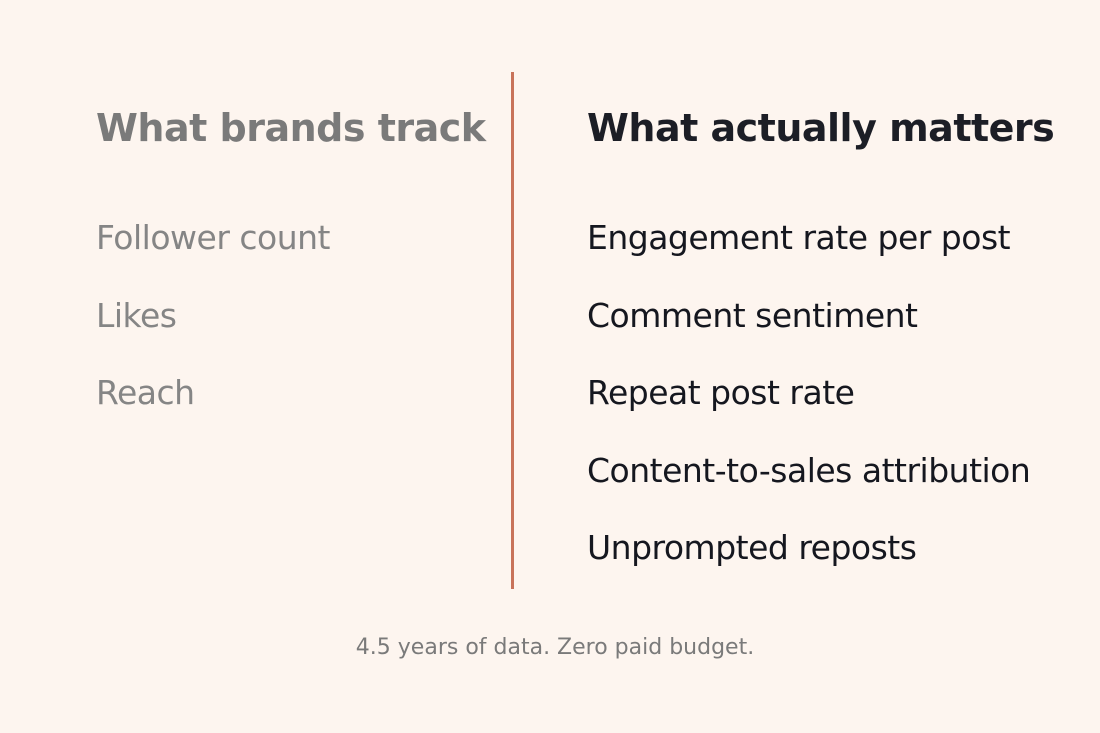  What do you see at coordinates (213, 237) in the screenshot?
I see `metric-item: Follower count` at bounding box center [213, 237].